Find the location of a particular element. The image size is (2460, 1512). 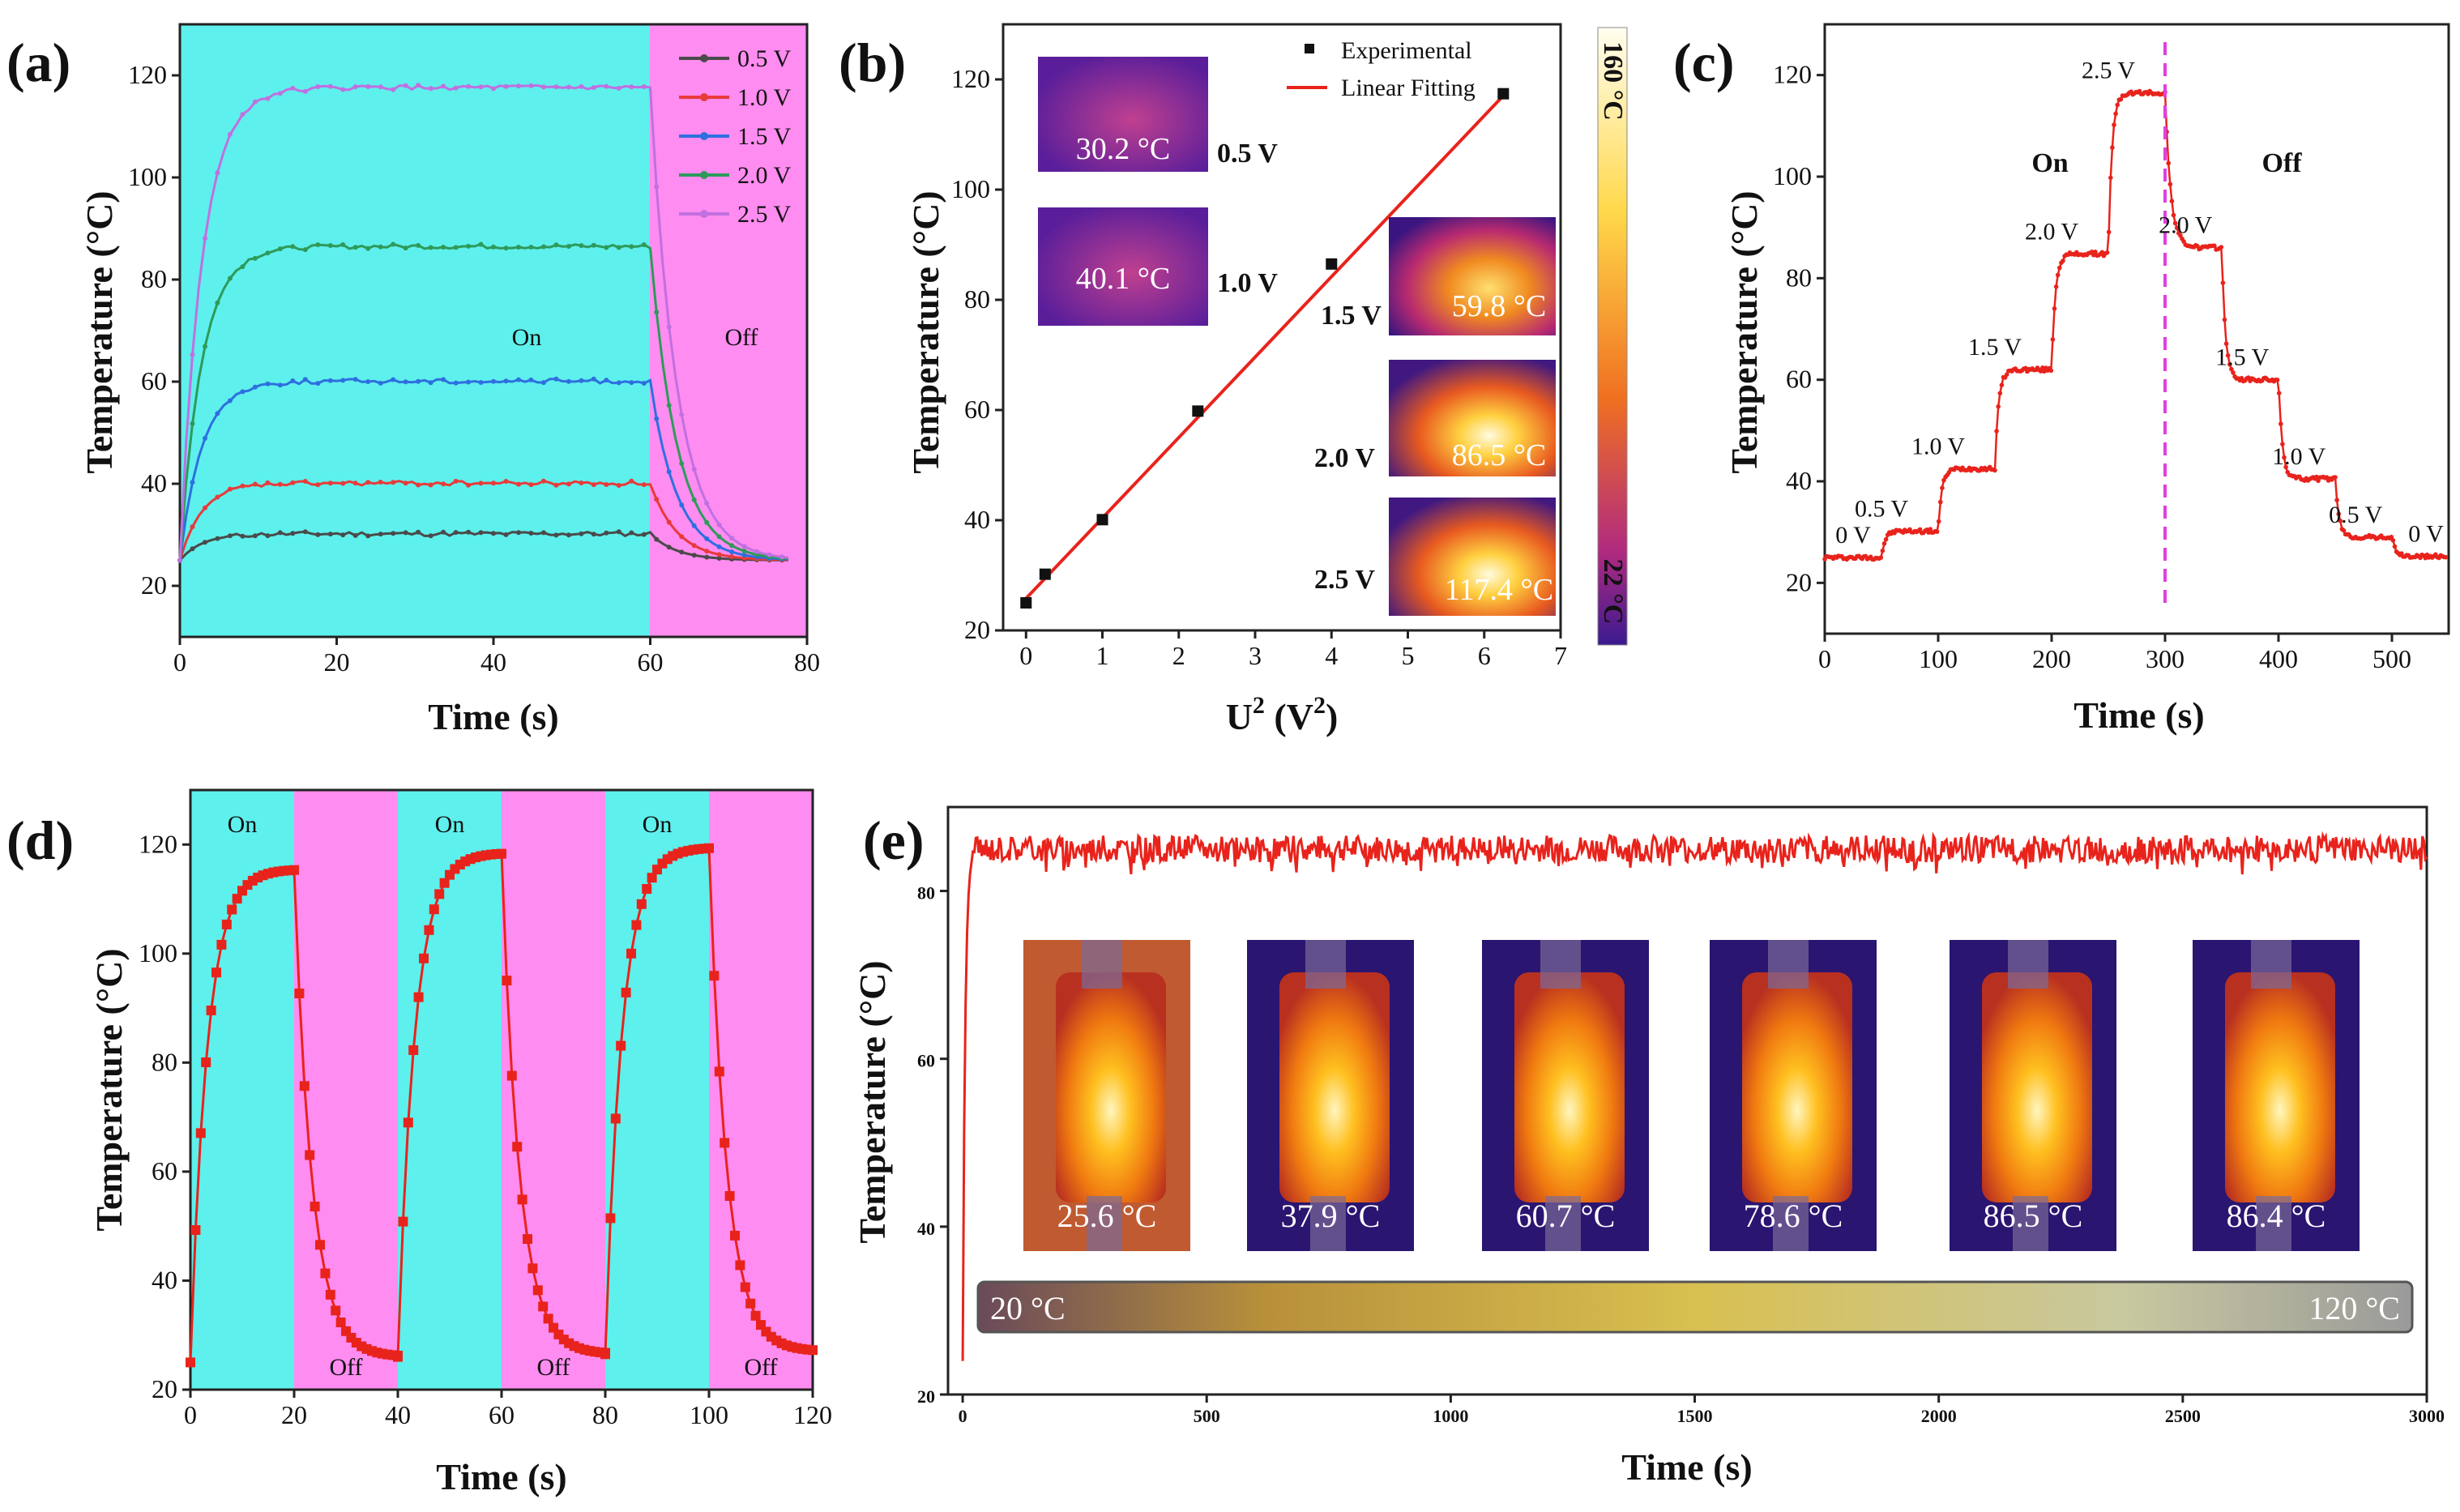

thermal-inset: 40.1 °C 1.0 V is located at coordinates (1158, 266).